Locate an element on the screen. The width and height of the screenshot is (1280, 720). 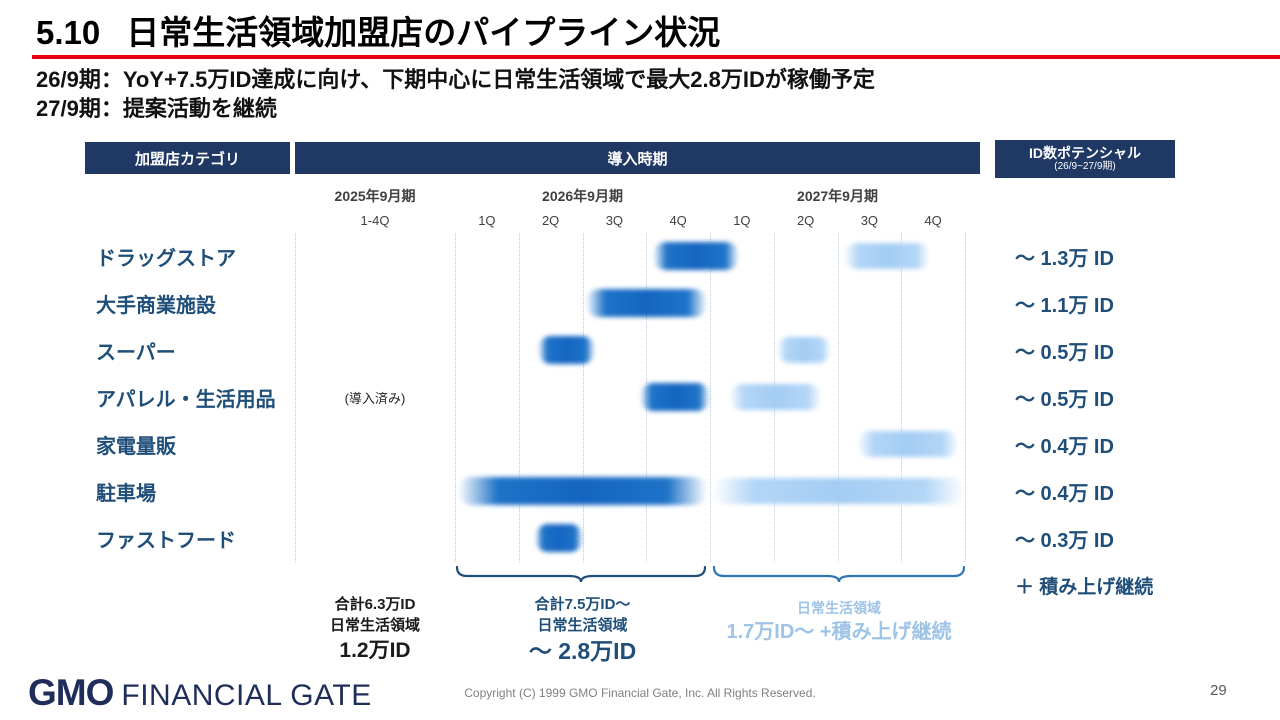
gmo-financial-gate-logo: GMO FINANCIAL GATE is located at coordinates (200, 693).